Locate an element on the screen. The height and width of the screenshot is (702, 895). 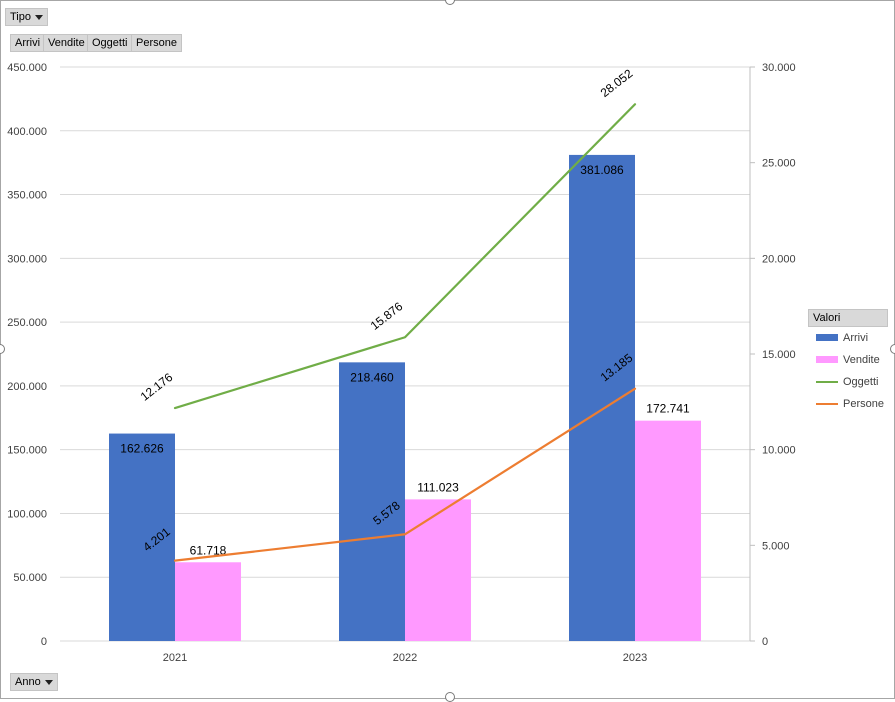
line-persone is located at coordinates (405, 474).